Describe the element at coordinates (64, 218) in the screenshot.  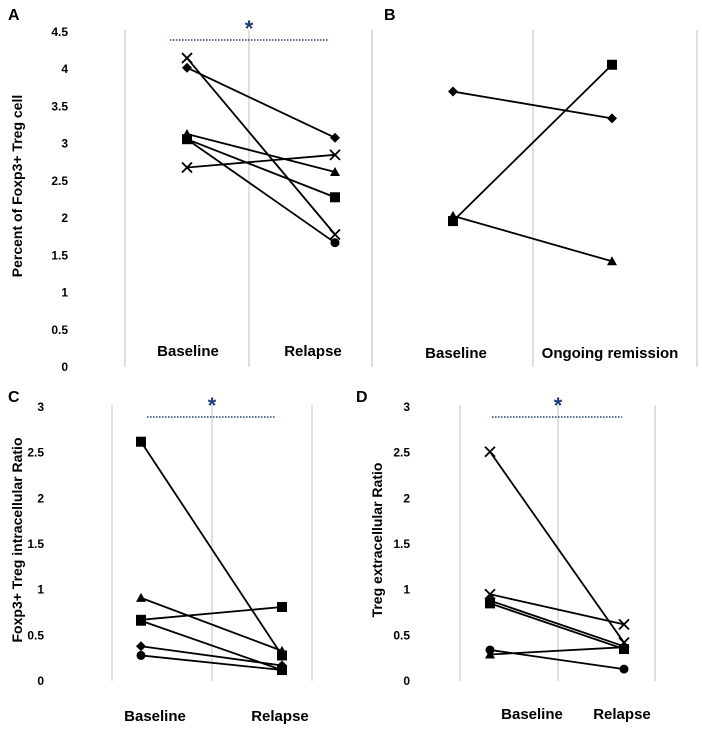
I see `y-tick-label-a-4: 2` at that location.